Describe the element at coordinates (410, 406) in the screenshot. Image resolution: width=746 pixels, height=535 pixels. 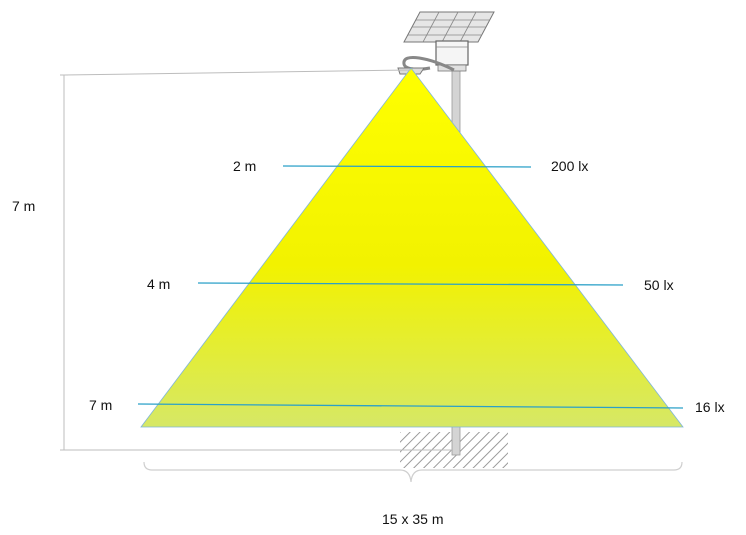
I see `level-line-7m` at that location.